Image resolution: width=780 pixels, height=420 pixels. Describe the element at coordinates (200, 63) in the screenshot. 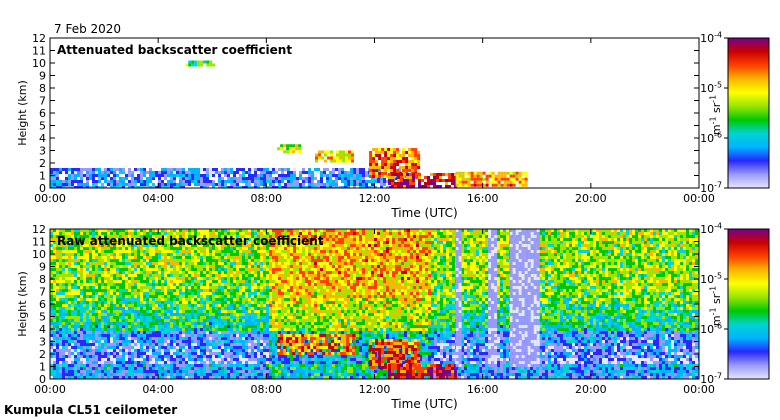

I see `feature-elevated-aerosol-patch` at that location.